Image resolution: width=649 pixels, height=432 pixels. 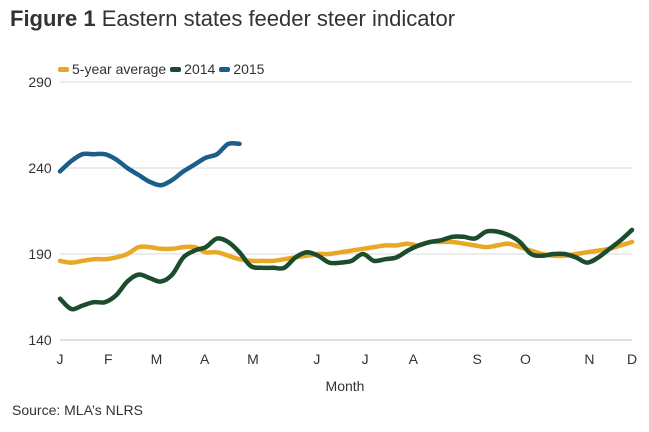 I want to click on x-tick-label: S, so click(x=477, y=359).